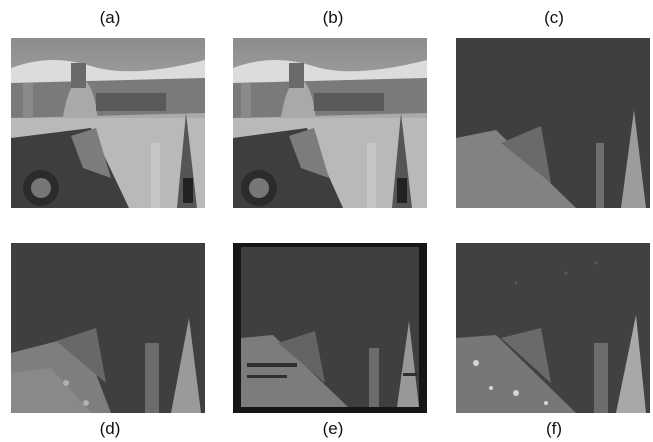 This screenshot has width=653, height=442. What do you see at coordinates (108, 123) in the screenshot?
I see `panel-a-left-image` at bounding box center [108, 123].